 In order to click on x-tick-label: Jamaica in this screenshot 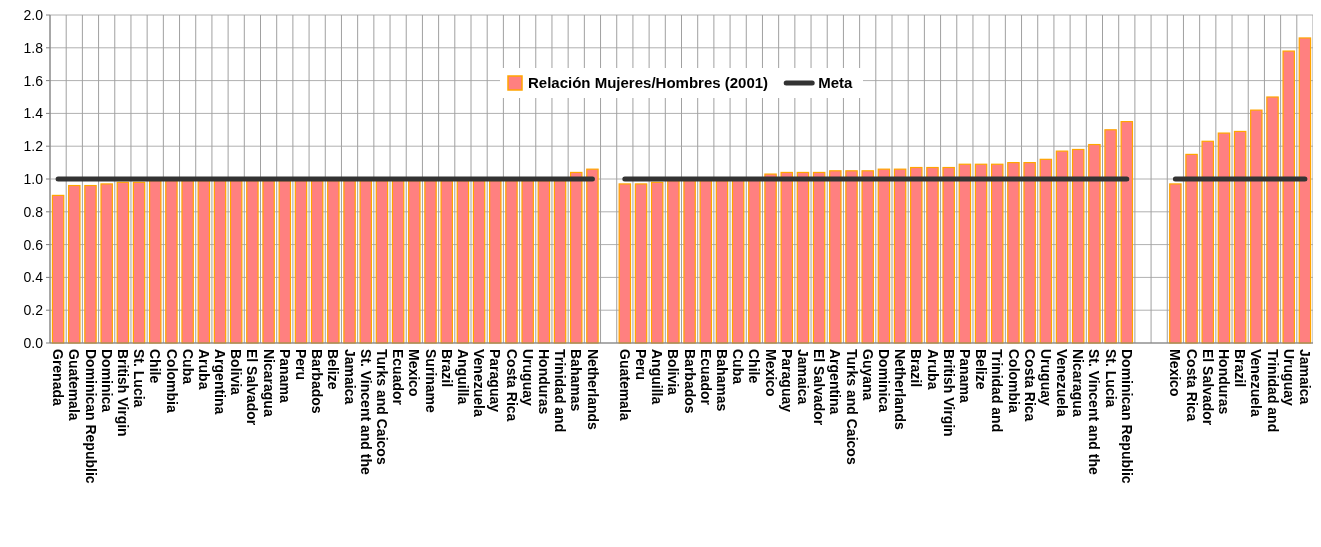, I will do `click(1305, 377)`.